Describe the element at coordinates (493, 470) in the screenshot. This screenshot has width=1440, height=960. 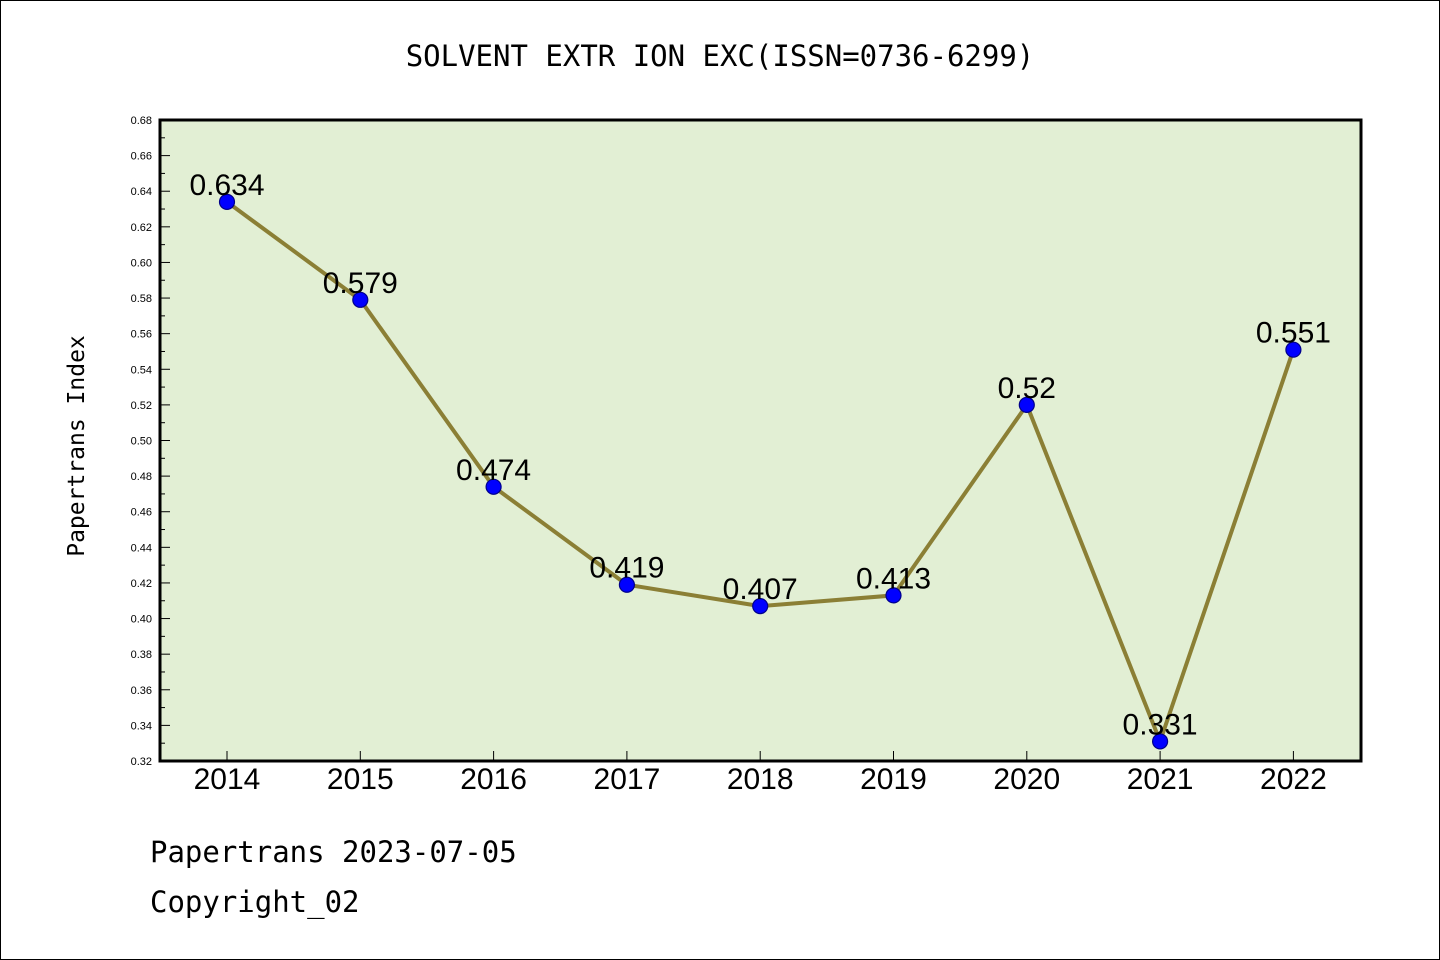
I see `data-label: 0.474` at that location.